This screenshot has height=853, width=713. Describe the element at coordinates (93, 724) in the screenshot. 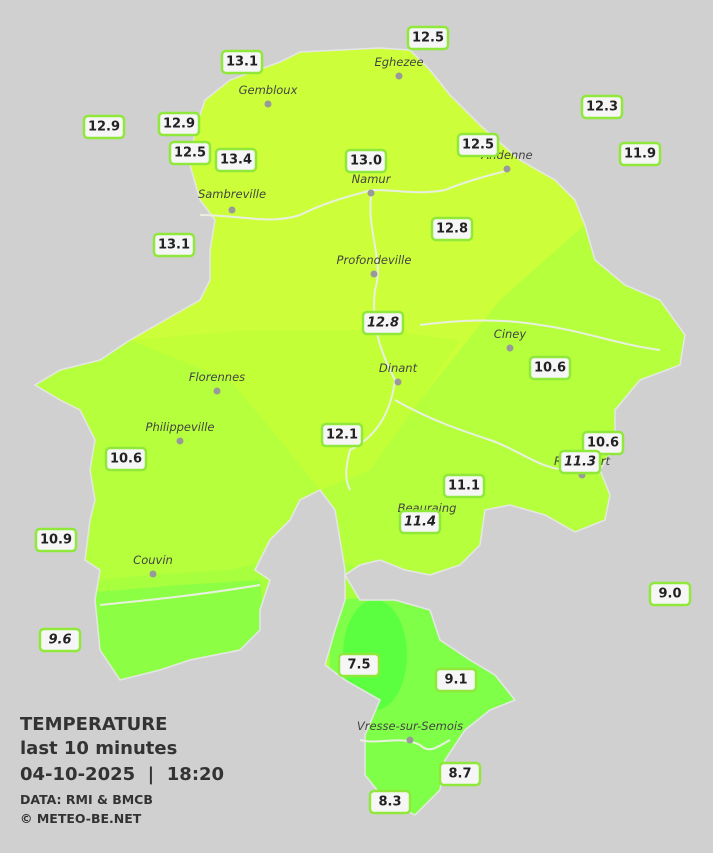

I see `legend-title: TEMPERATURE` at that location.